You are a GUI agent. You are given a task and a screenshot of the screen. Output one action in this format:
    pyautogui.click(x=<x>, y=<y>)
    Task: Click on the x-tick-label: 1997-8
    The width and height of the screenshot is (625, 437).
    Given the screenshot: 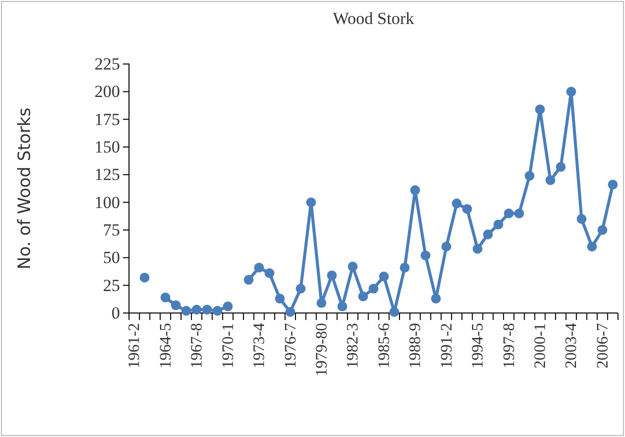 What is the action you would take?
    pyautogui.click(x=509, y=345)
    